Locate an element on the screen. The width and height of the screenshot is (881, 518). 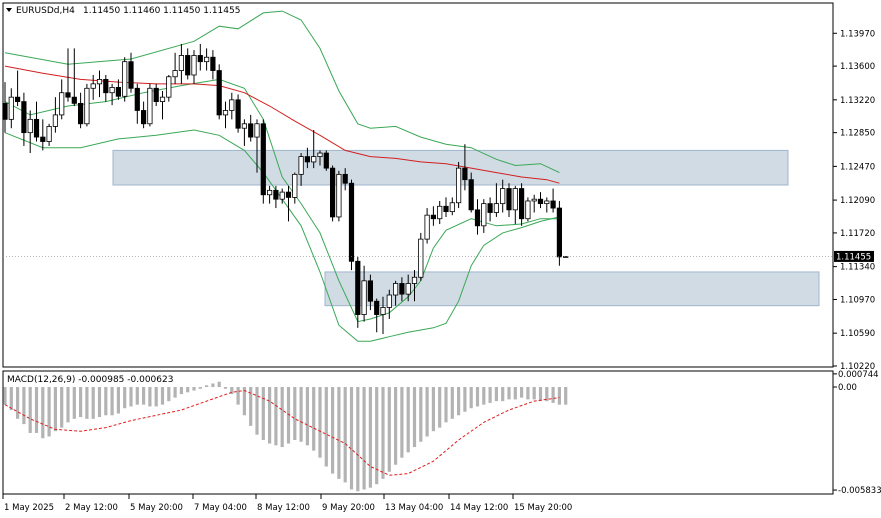
triangle-down-icon is located at coordinates (9, 10).